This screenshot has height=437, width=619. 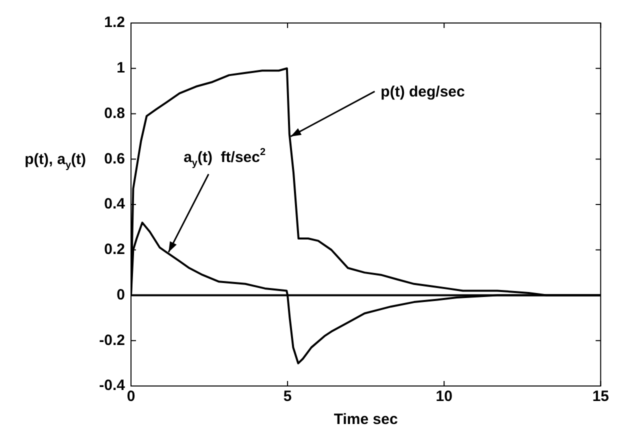 I want to click on y-tick-label: -0.2, so click(x=112, y=340).